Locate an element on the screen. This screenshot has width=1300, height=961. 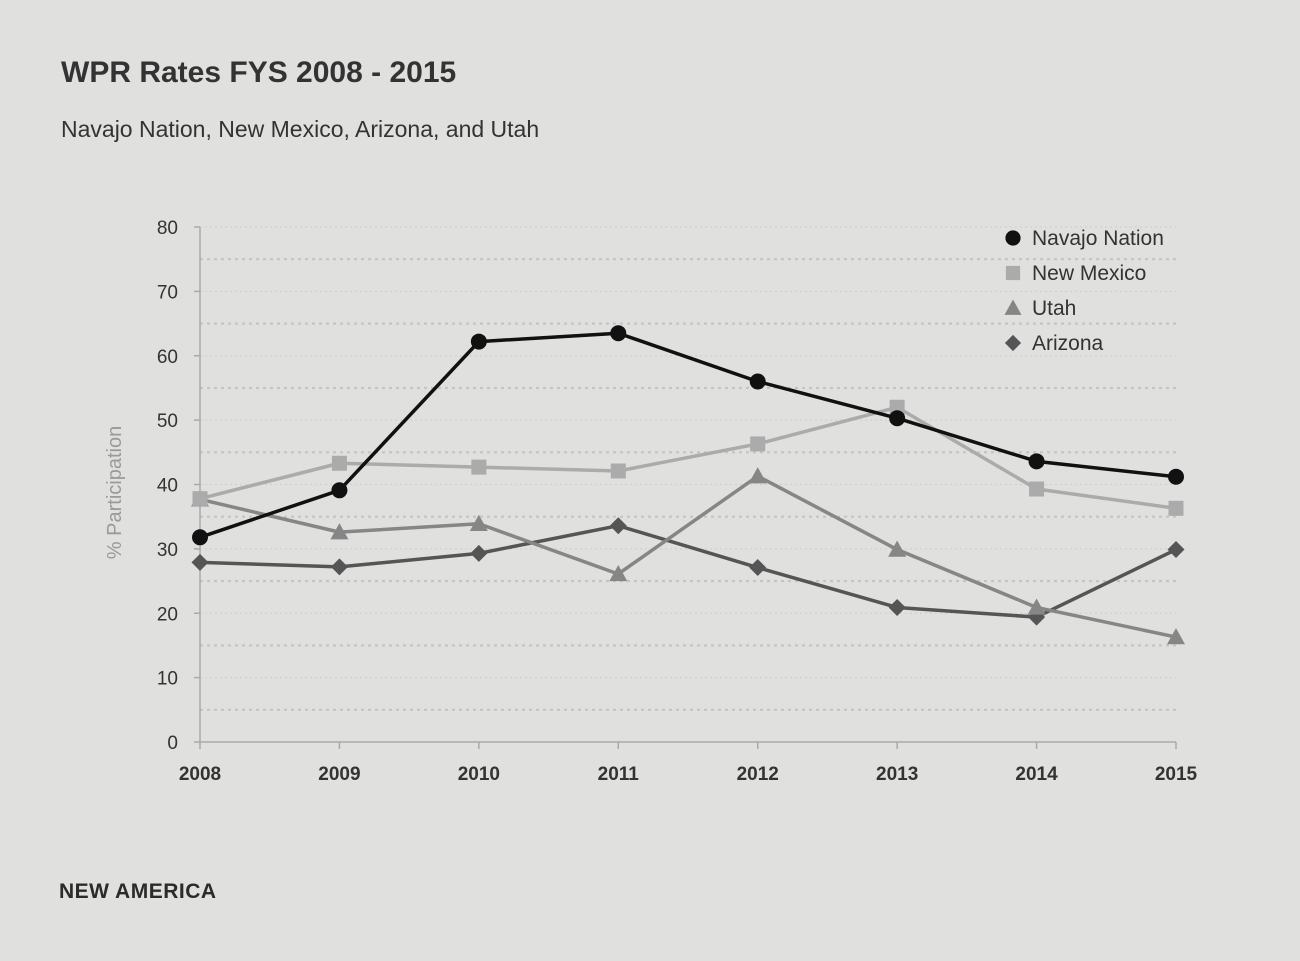
legend-item-arizona: Arizona is located at coordinates (1054, 343).